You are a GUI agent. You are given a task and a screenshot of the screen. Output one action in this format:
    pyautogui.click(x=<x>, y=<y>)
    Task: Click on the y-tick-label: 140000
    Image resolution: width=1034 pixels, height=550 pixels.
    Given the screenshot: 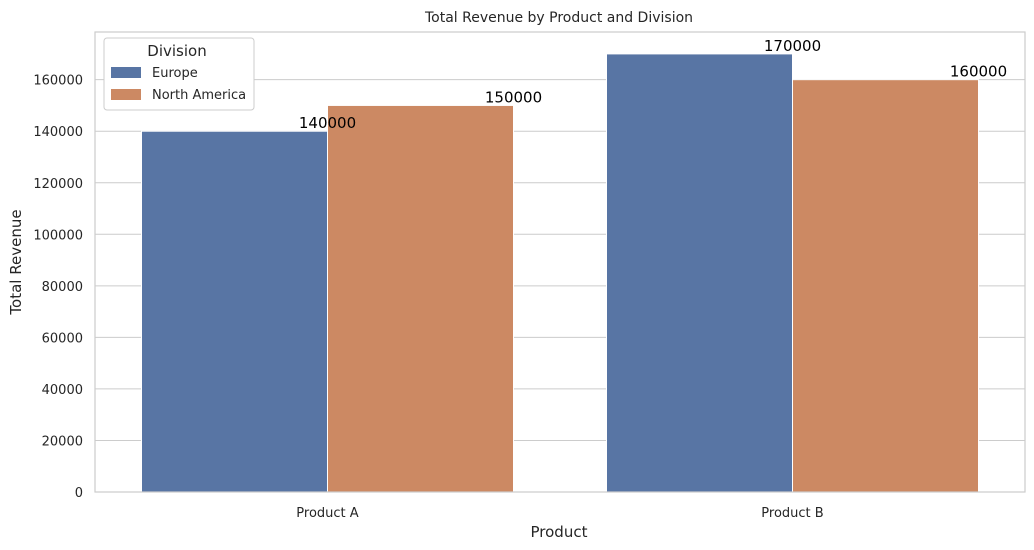 What is the action you would take?
    pyautogui.click(x=58, y=132)
    